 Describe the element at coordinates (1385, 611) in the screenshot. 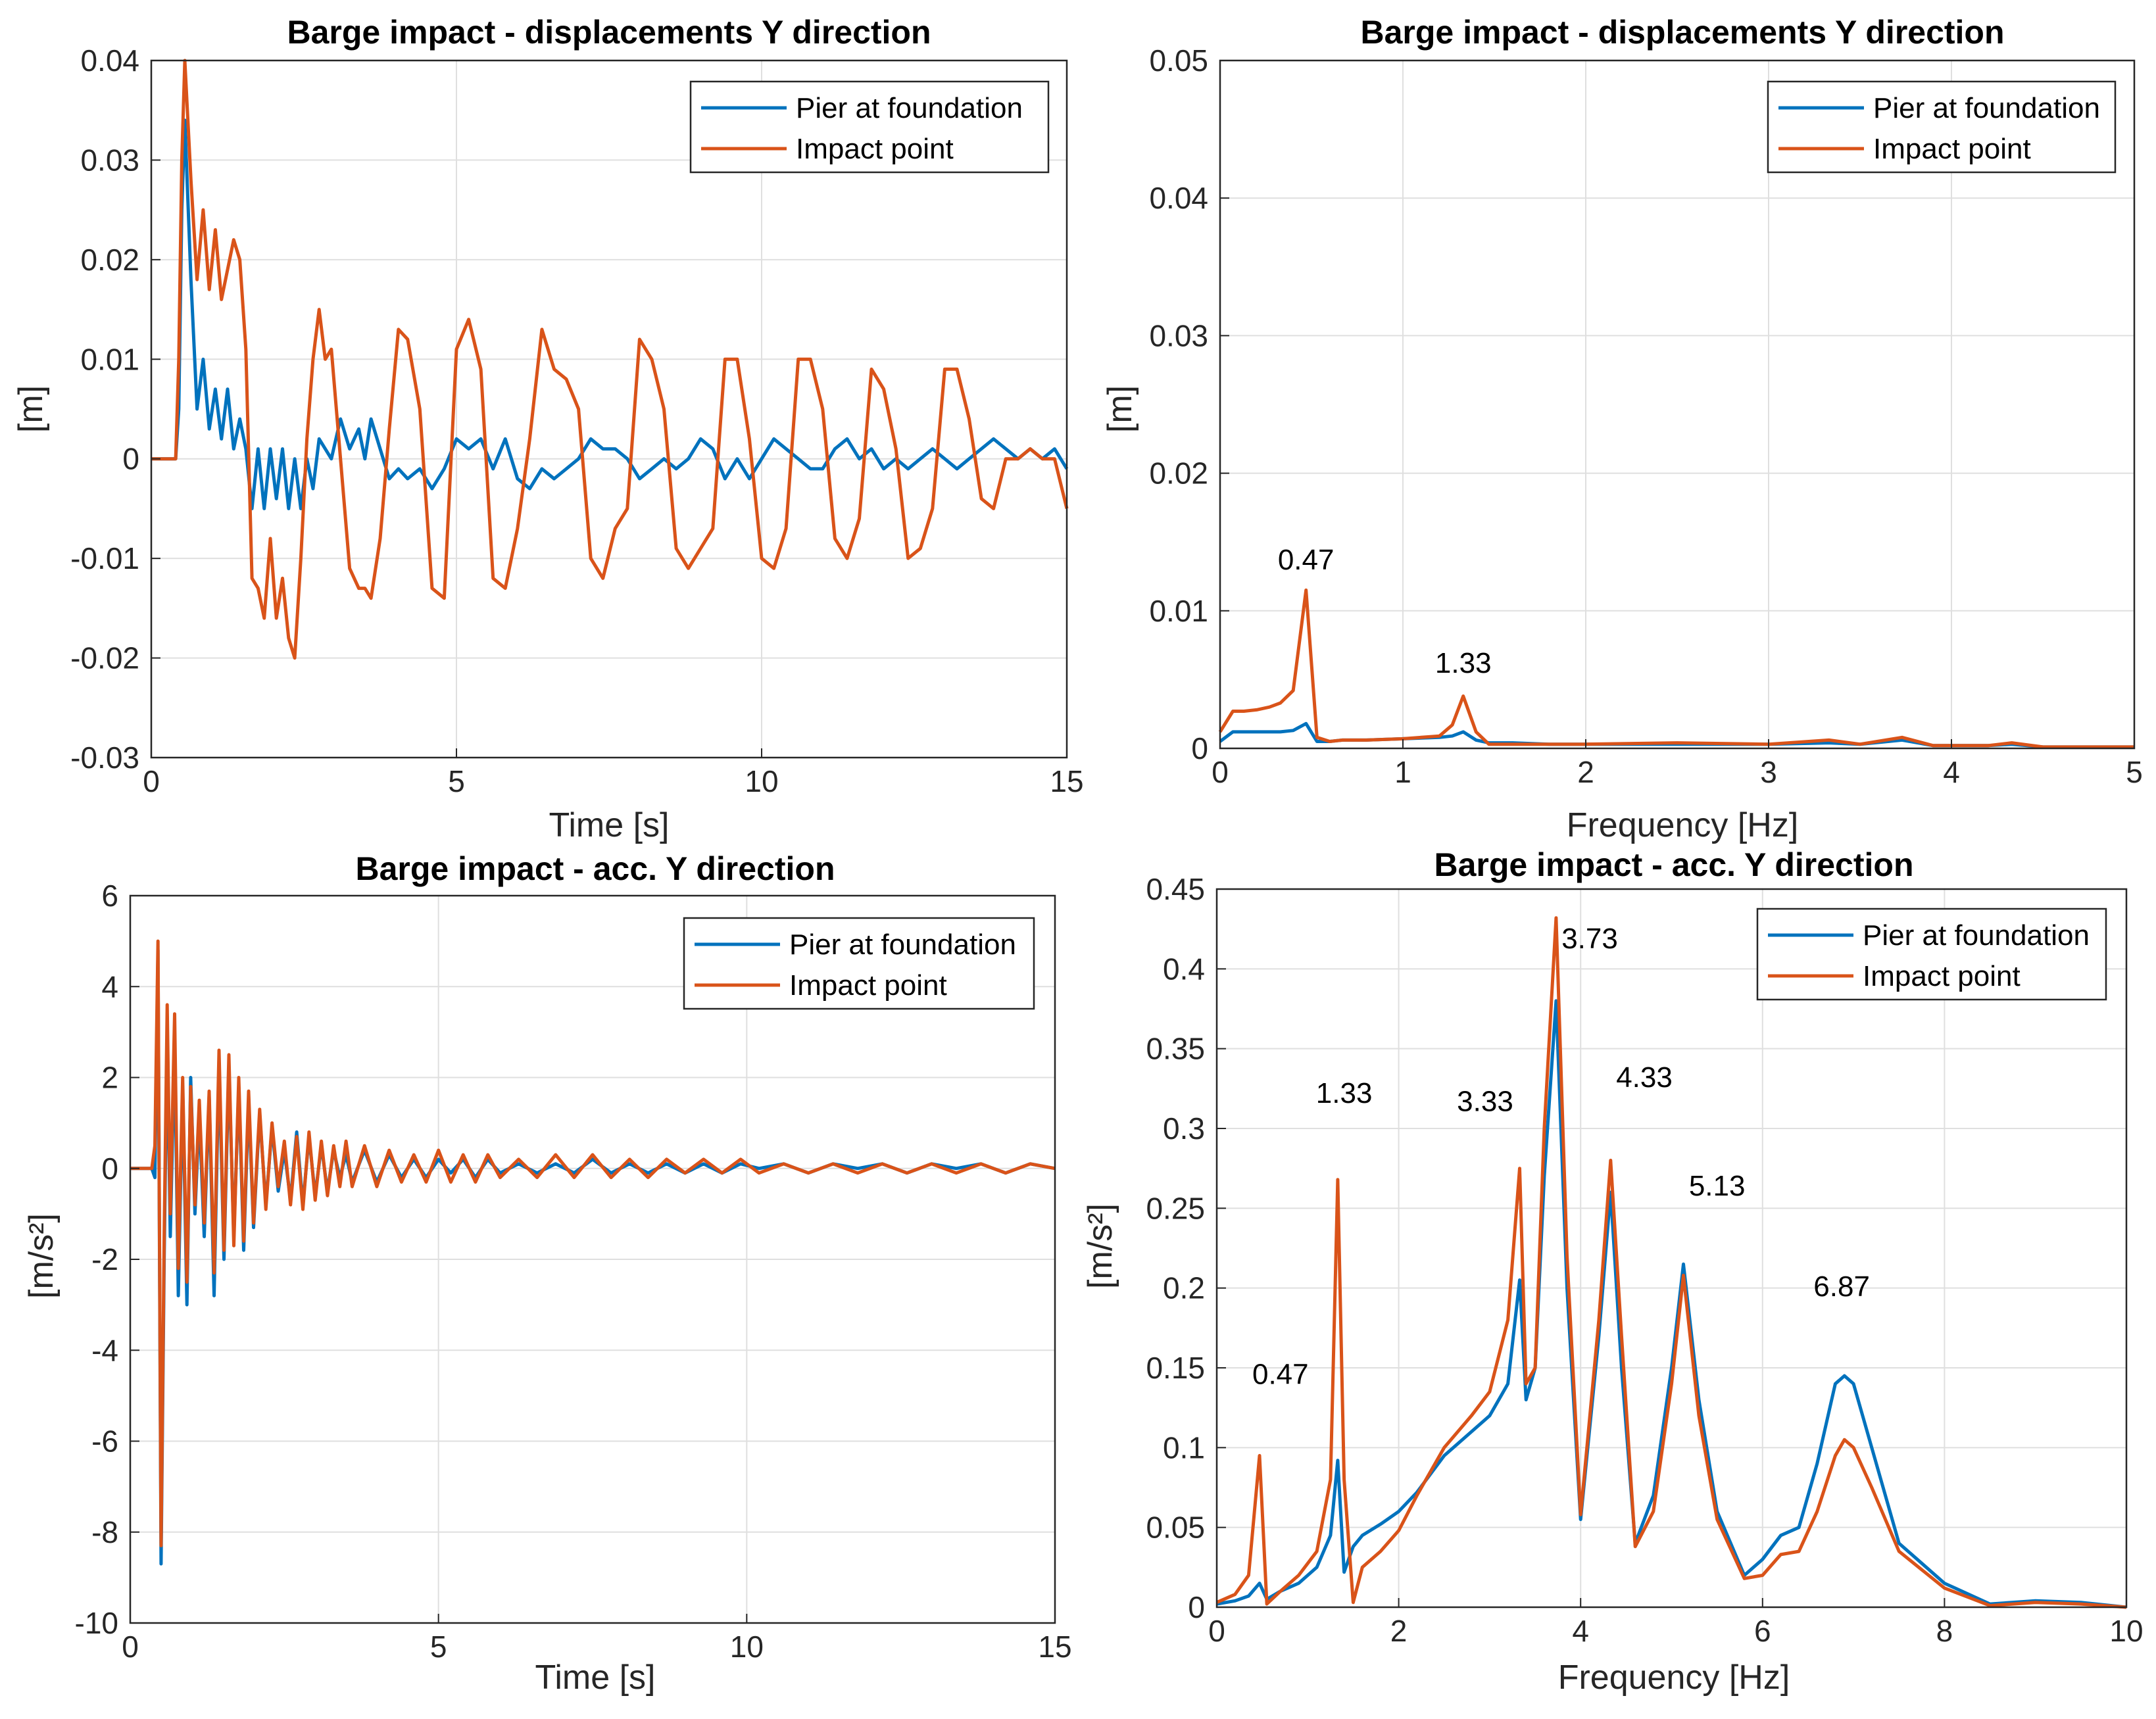

I see `peak-annotations: 0.47 1.33` at that location.